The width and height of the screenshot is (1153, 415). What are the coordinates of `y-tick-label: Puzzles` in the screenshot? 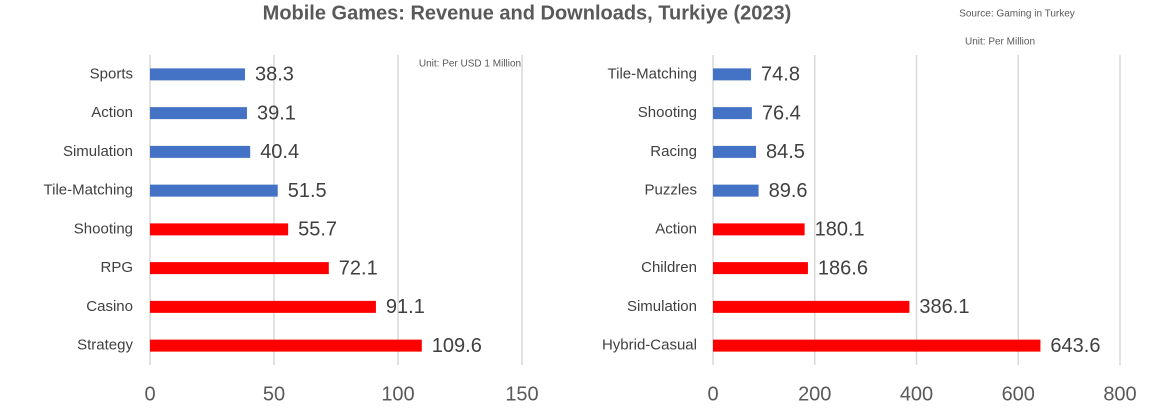 It's located at (670, 190).